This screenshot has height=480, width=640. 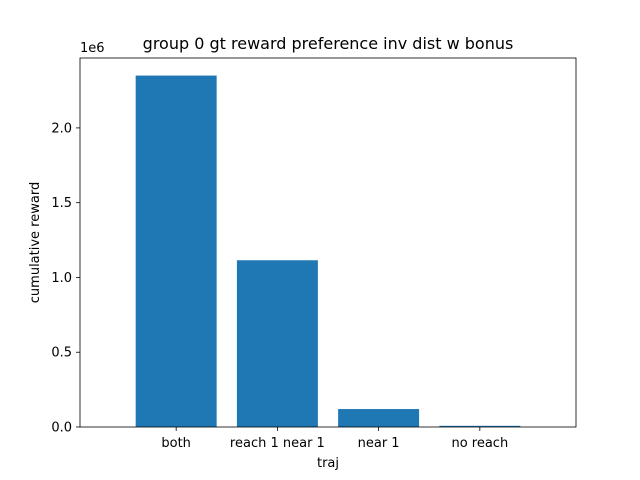 What do you see at coordinates (176, 251) in the screenshot?
I see `bar-both` at bounding box center [176, 251].